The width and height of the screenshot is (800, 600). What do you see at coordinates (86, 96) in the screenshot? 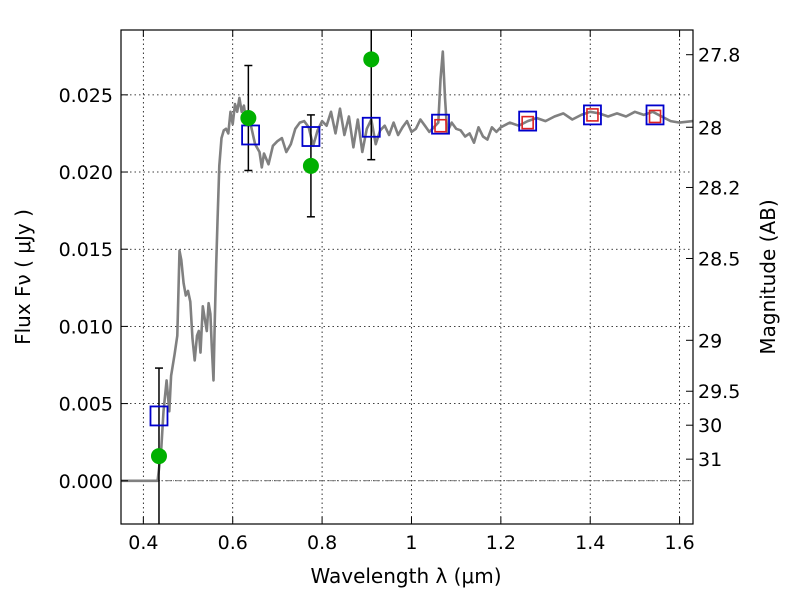
I see `y-tick-label: 0.025` at bounding box center [86, 96].